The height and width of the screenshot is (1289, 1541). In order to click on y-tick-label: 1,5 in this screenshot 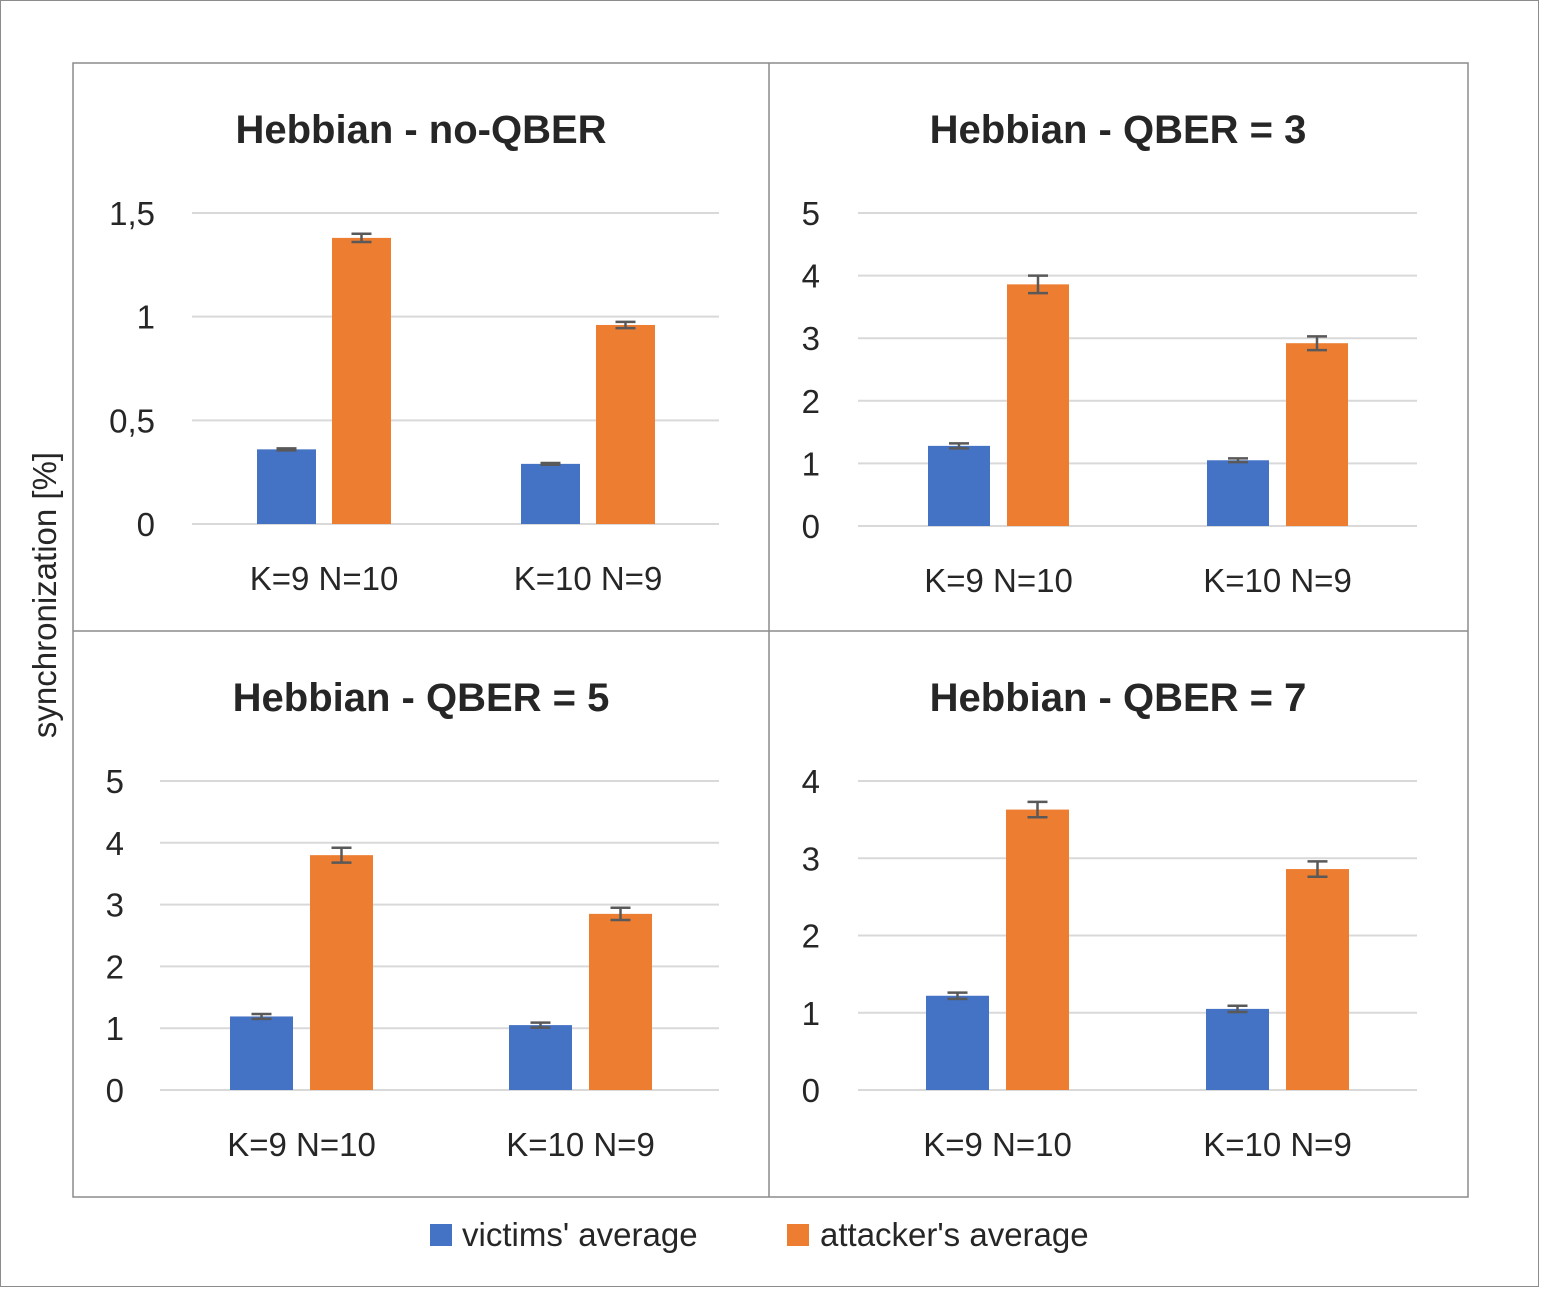, I will do `click(132, 213)`.